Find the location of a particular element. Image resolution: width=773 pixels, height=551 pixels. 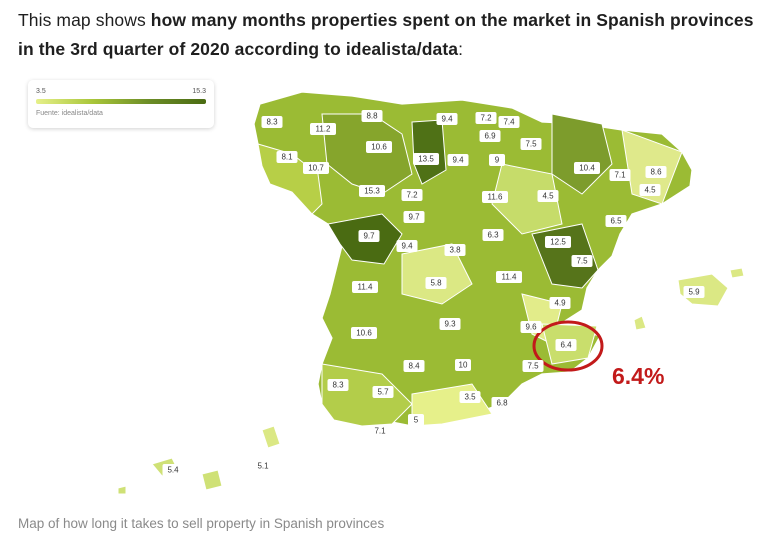

legend: 3.5 15.3 Fuente: idealista/data is located at coordinates (121, 104).